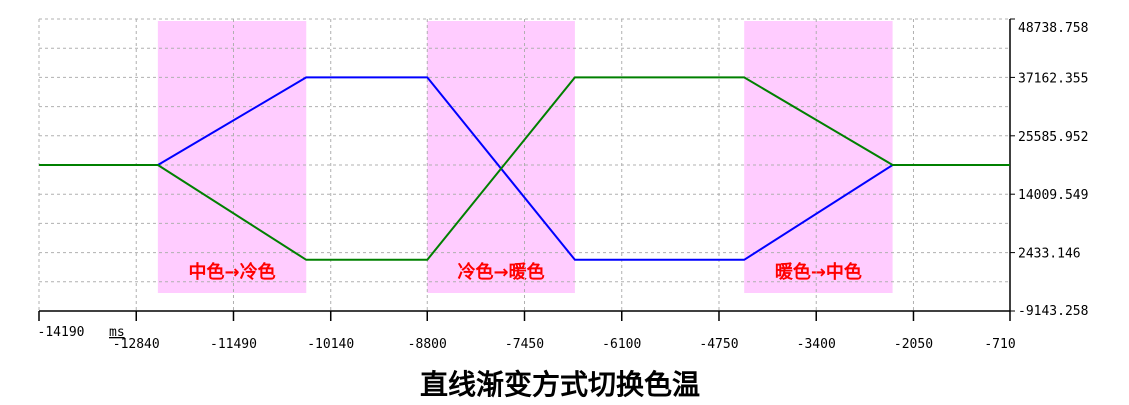 The width and height of the screenshot is (1129, 405). What do you see at coordinates (1053, 137) in the screenshot?
I see `y-tick-label-3: 25585.952` at bounding box center [1053, 137].